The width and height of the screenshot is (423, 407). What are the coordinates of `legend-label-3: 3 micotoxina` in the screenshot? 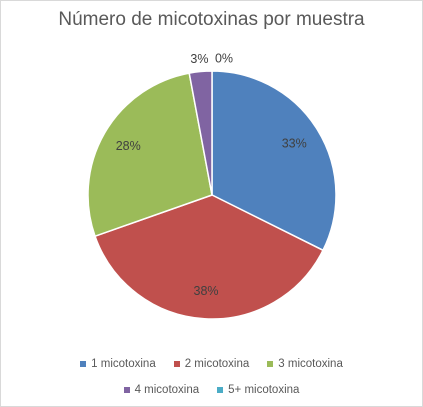 It's located at (310, 364).